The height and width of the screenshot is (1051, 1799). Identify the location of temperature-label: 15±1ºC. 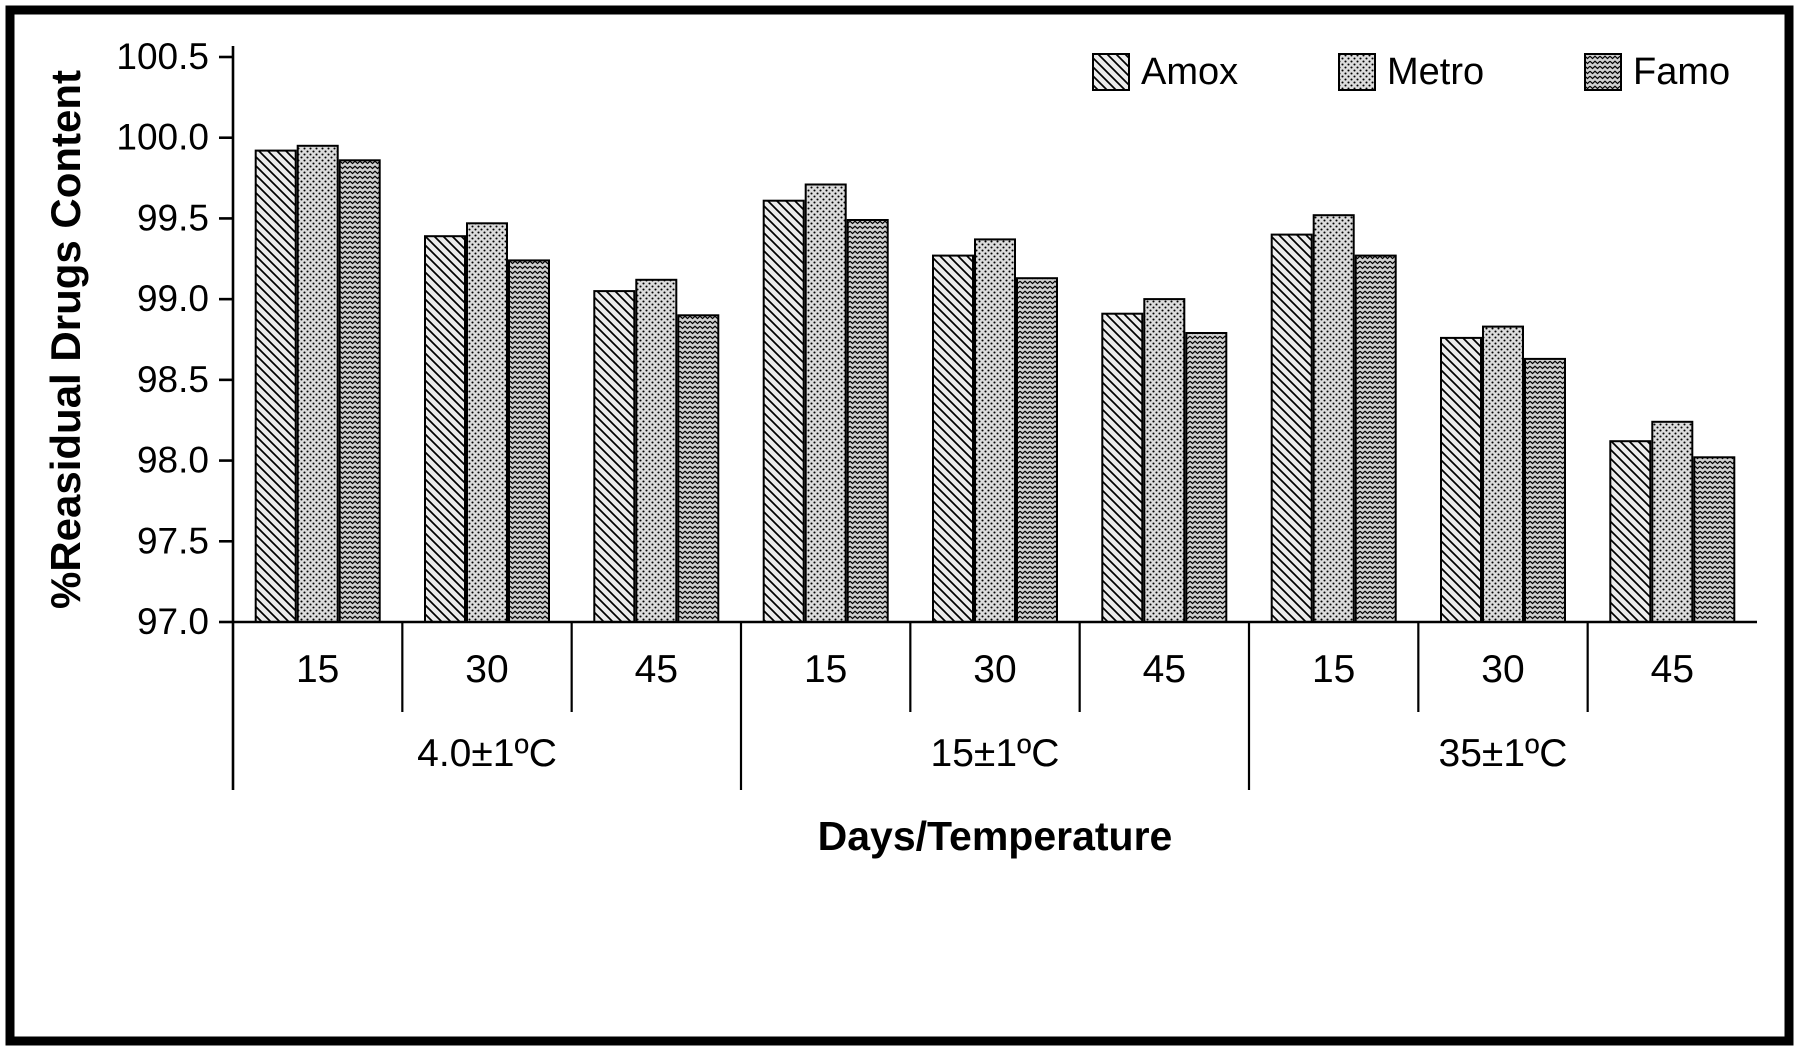
(995, 753).